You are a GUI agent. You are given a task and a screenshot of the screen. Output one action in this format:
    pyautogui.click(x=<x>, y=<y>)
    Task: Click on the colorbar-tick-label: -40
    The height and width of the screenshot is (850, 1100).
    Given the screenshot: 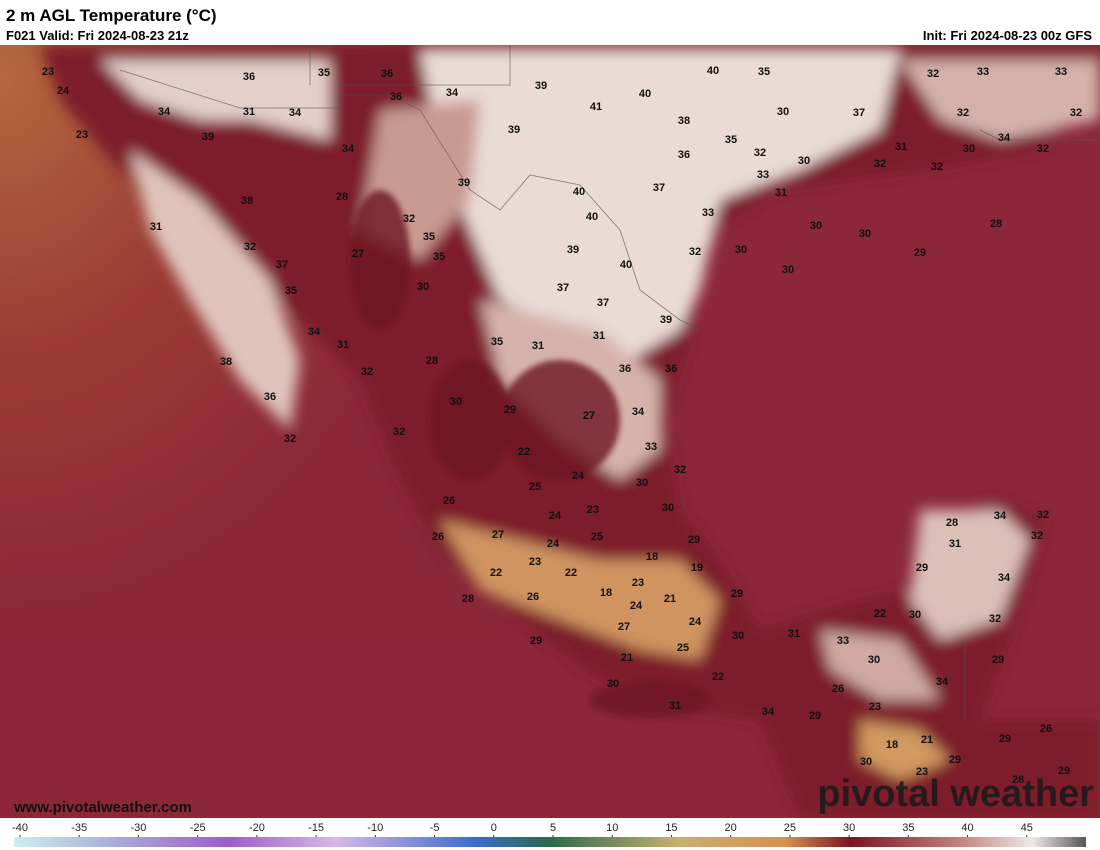 What is the action you would take?
    pyautogui.click(x=20, y=828)
    